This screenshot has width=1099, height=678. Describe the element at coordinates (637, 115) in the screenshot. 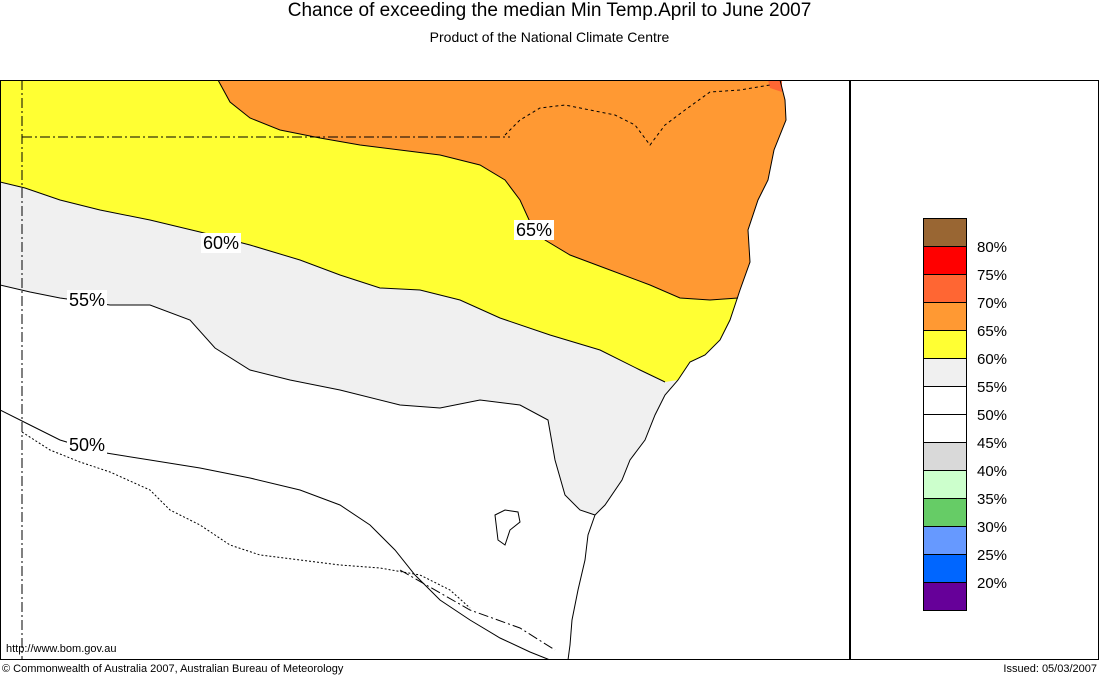

I see `state-border-north` at that location.